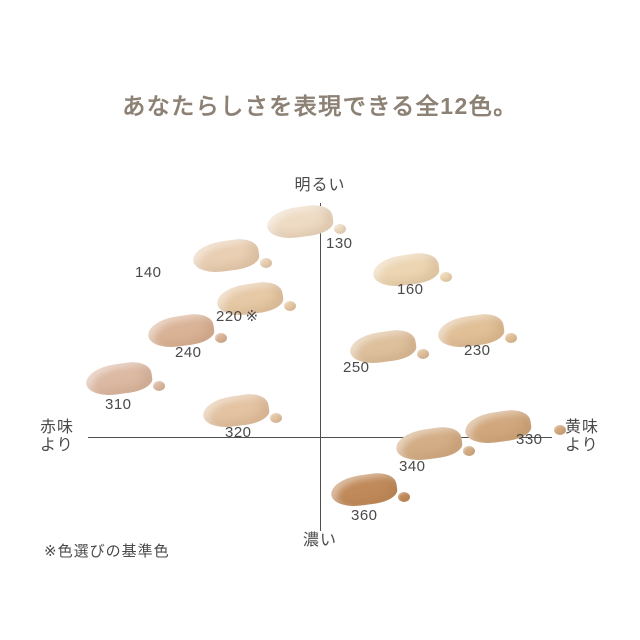  Describe the element at coordinates (412, 466) in the screenshot. I see `shade-label: 340` at that location.